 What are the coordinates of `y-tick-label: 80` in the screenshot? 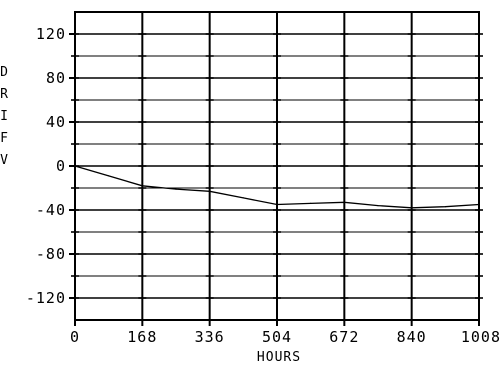 It's located at (56, 78).